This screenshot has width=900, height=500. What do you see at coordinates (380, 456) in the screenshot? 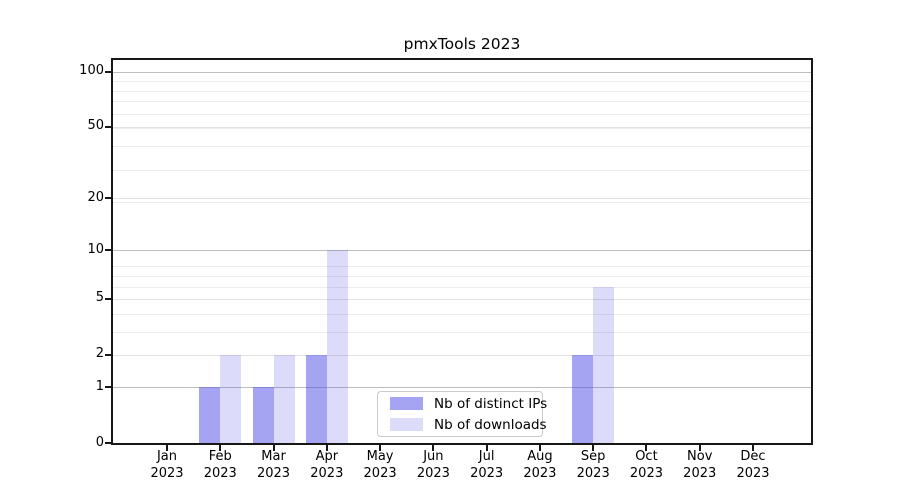
I see `x-tick-month: May` at bounding box center [380, 456].